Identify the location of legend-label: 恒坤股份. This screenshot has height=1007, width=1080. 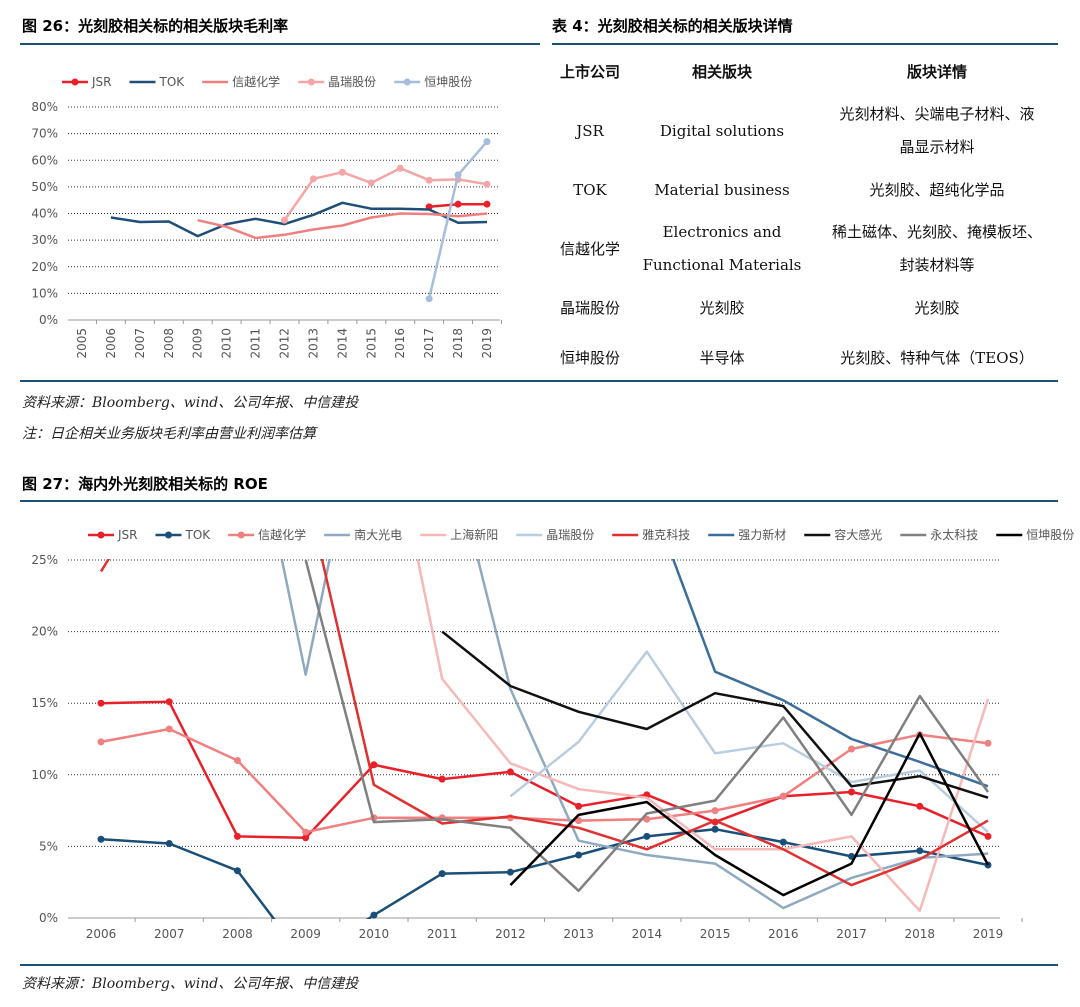
(448, 81).